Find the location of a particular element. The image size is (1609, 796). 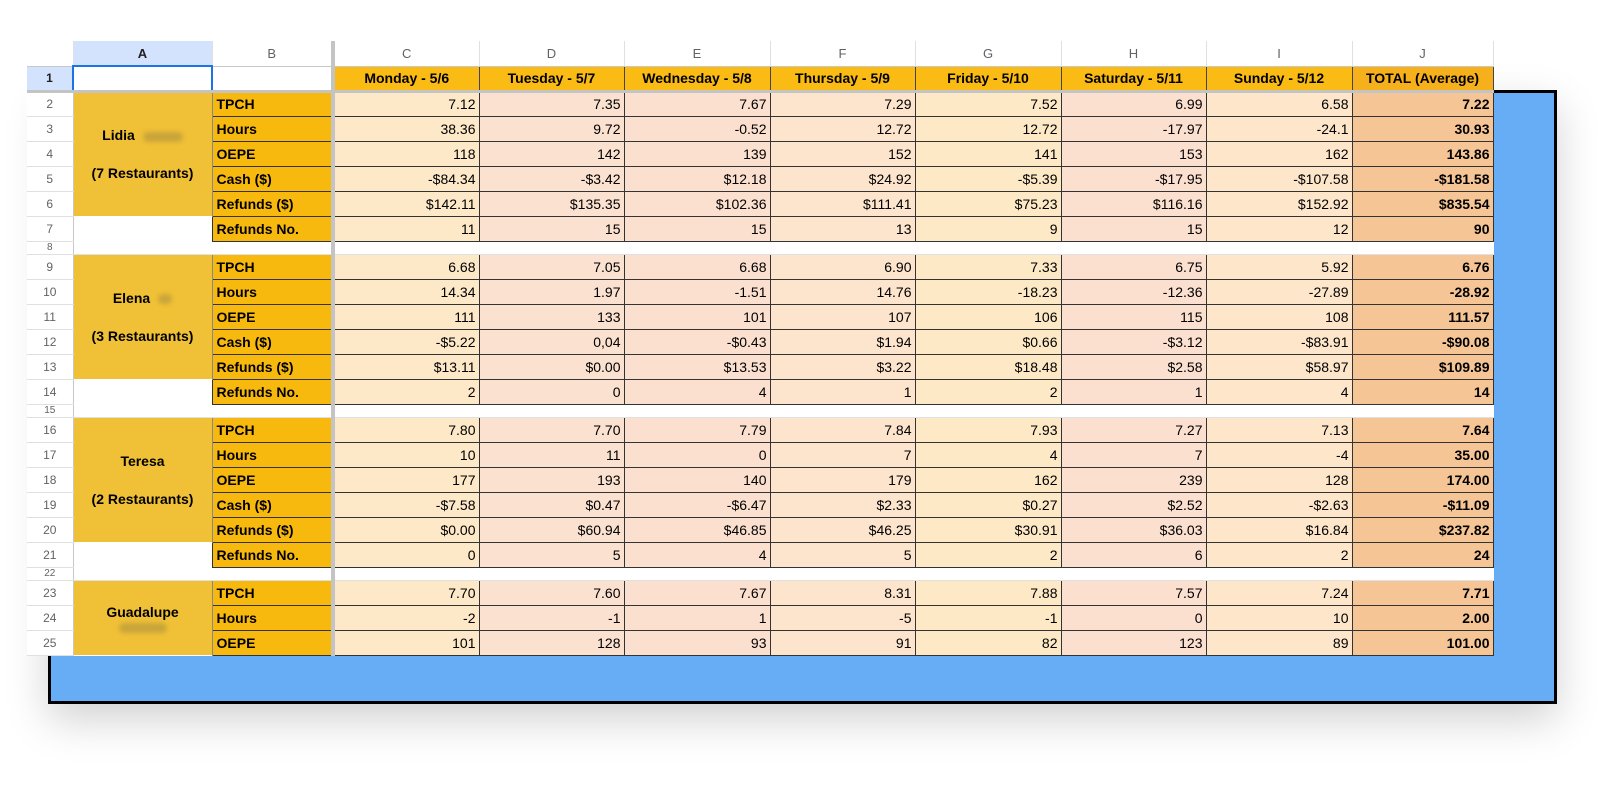

employee-name-cell: Lidia (7 Restaurants) is located at coordinates (143, 153).